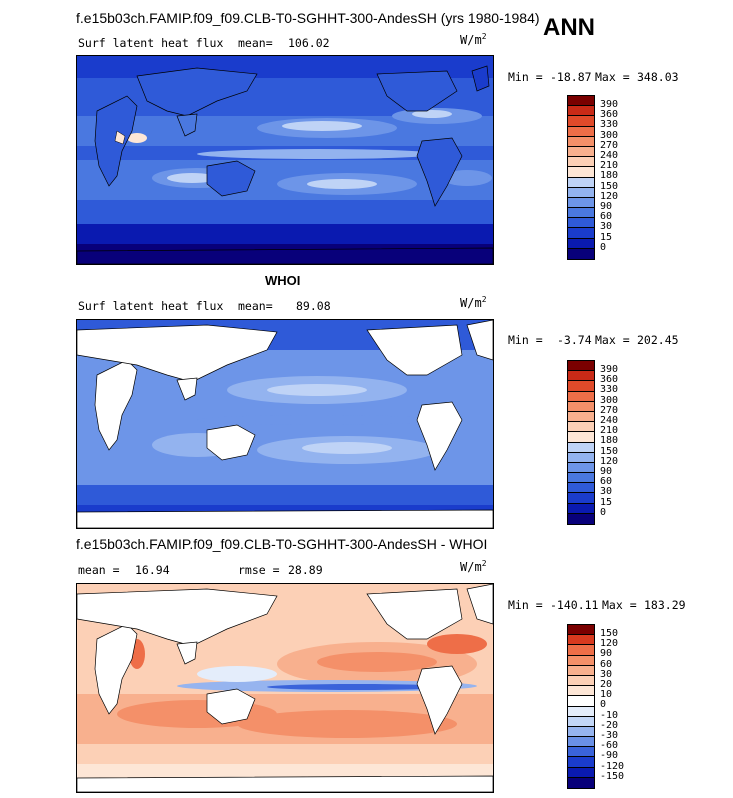 This screenshot has width=733, height=798. I want to click on panel1-colorbar, so click(581, 177).